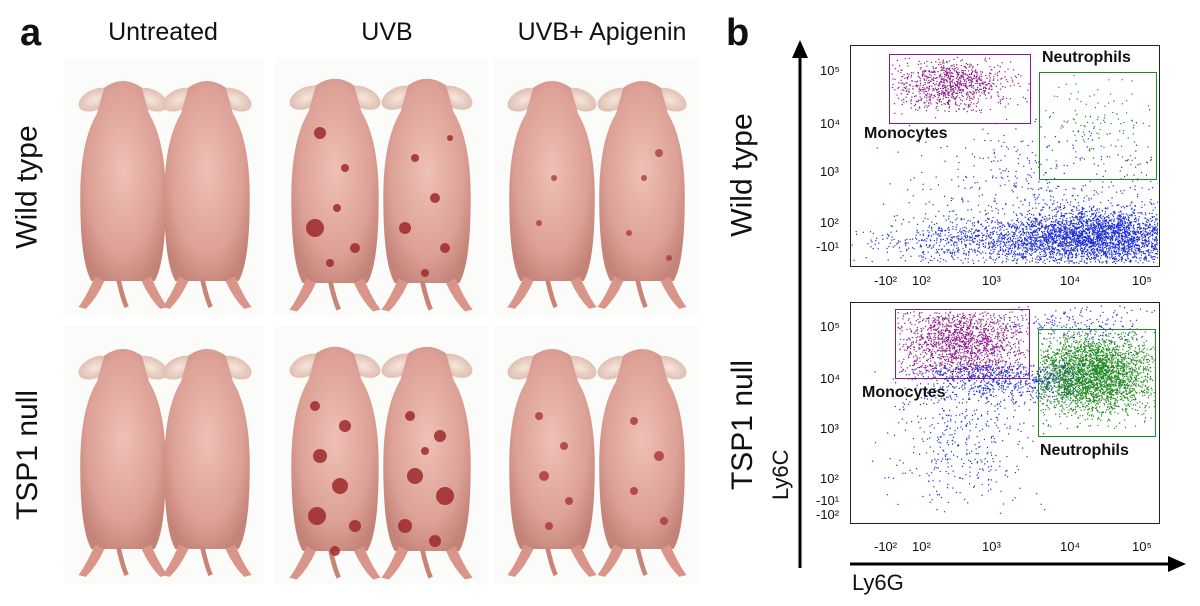 The image size is (1200, 606). I want to click on y-axis-label: Ly6C, so click(780, 474).